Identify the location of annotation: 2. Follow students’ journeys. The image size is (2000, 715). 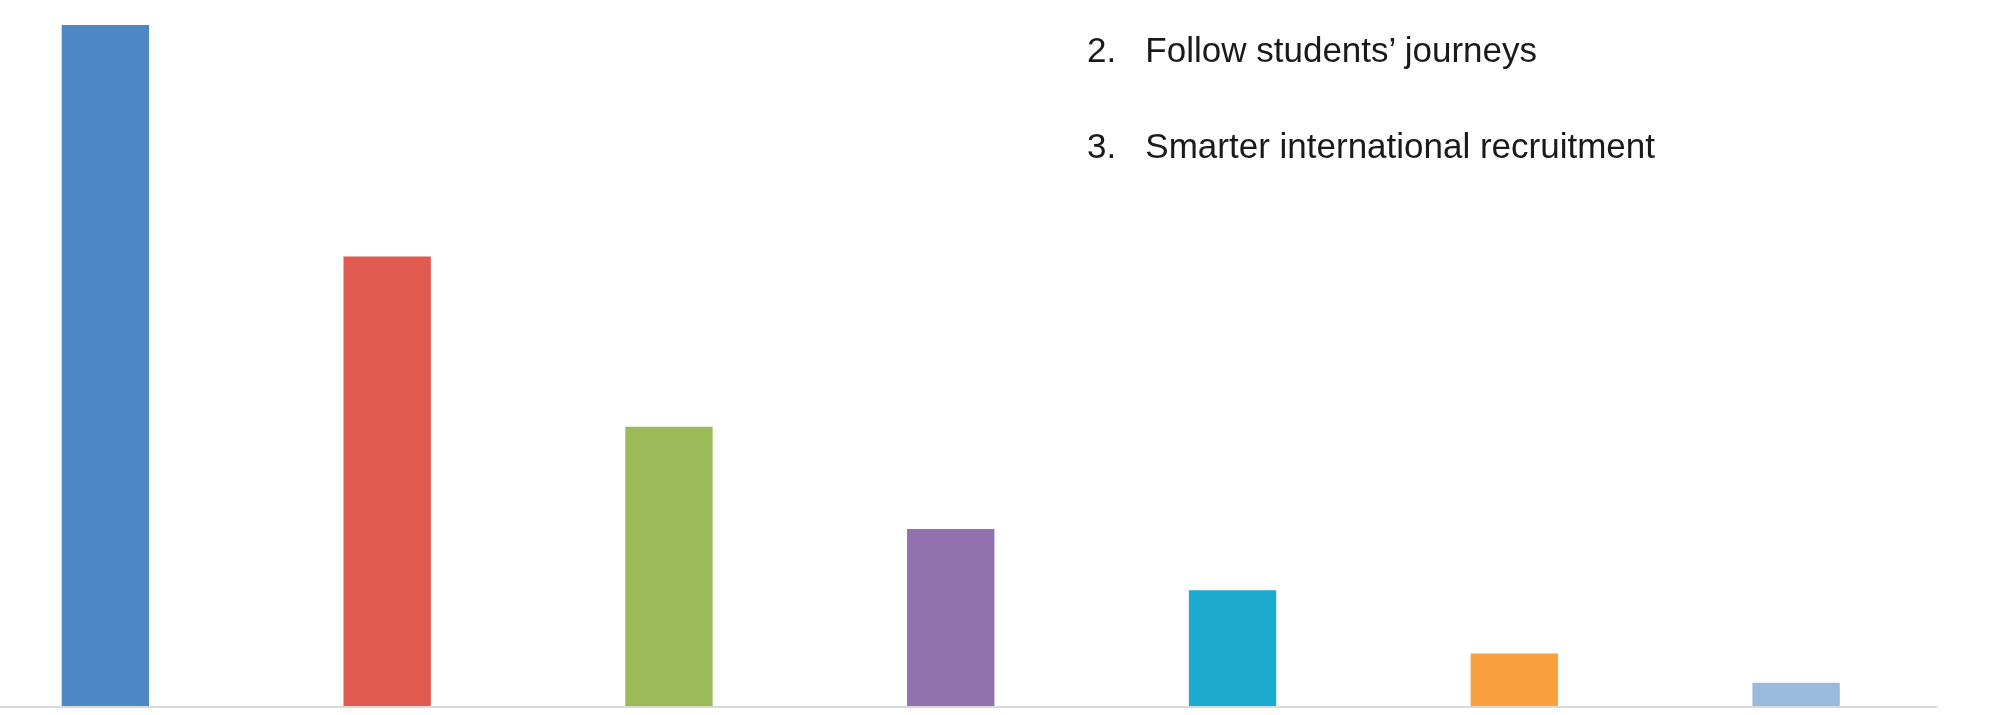
(1312, 49).